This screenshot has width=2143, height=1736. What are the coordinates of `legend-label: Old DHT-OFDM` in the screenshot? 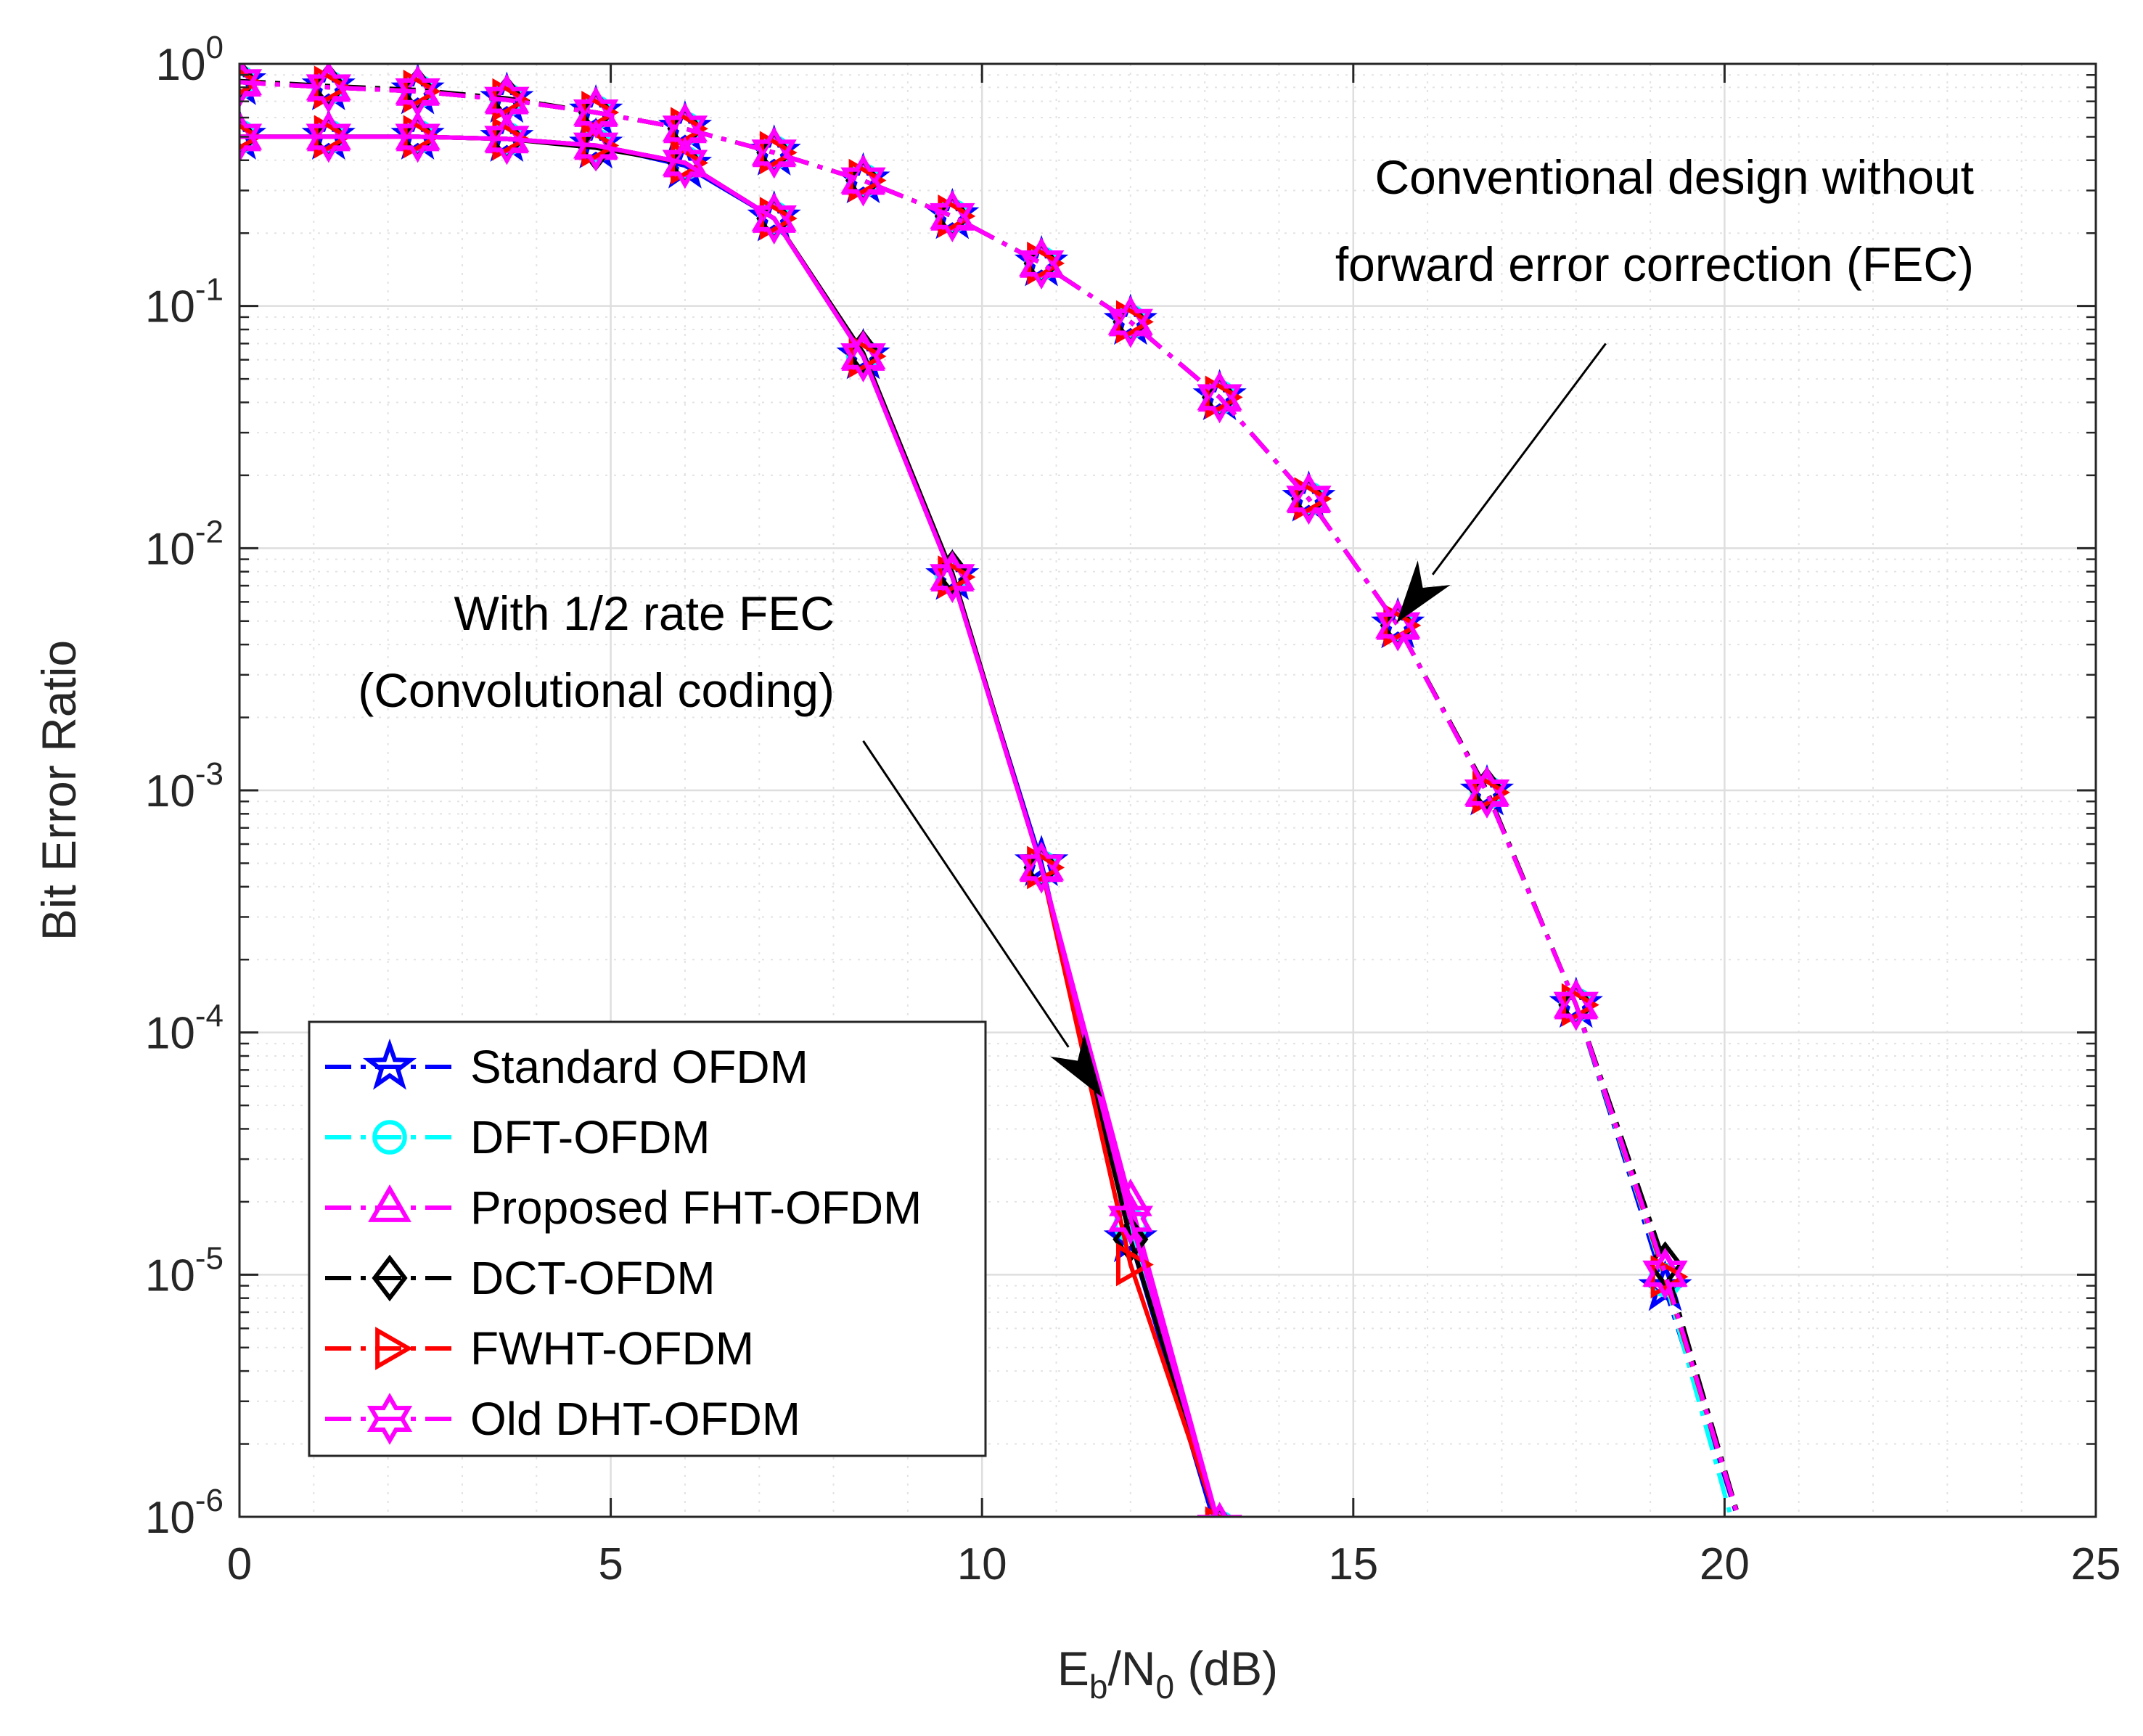 It's located at (635, 1419).